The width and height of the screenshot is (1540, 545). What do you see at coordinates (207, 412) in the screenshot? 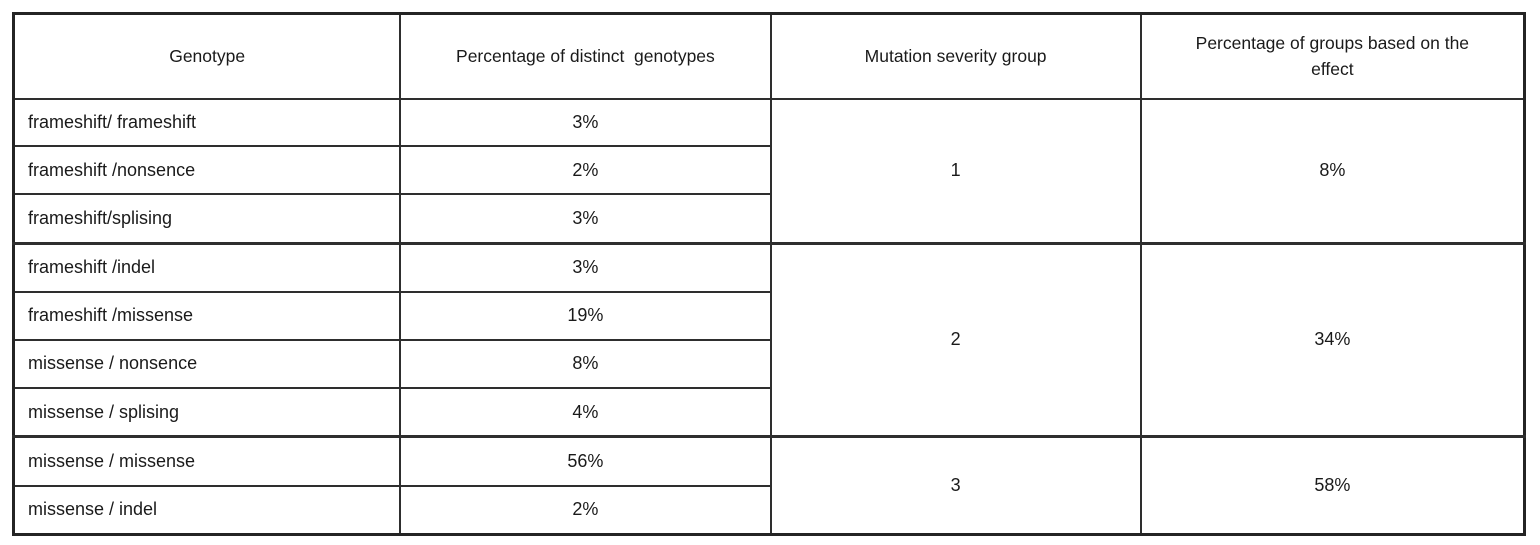
I see `genotype-cell: missense / splising` at bounding box center [207, 412].